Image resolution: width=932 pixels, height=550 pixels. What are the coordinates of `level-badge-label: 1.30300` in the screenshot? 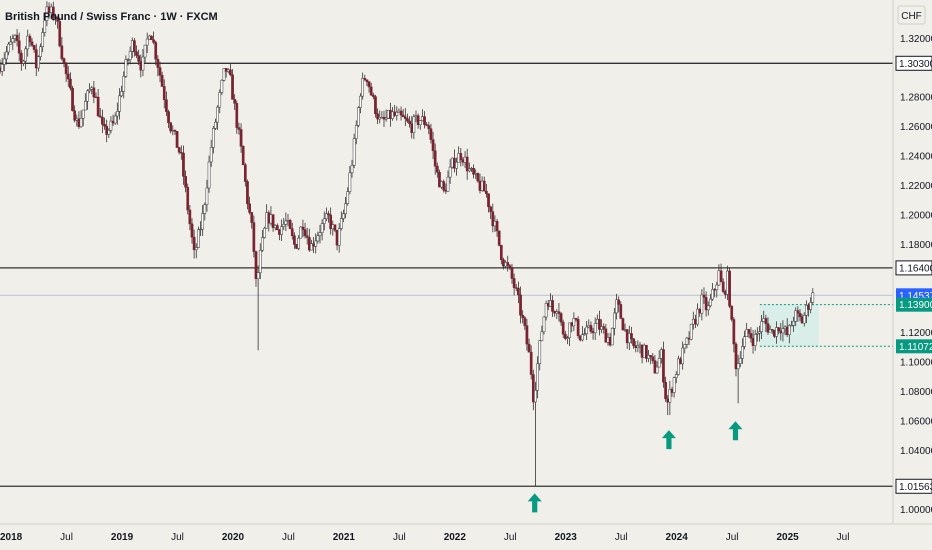 It's located at (915, 64).